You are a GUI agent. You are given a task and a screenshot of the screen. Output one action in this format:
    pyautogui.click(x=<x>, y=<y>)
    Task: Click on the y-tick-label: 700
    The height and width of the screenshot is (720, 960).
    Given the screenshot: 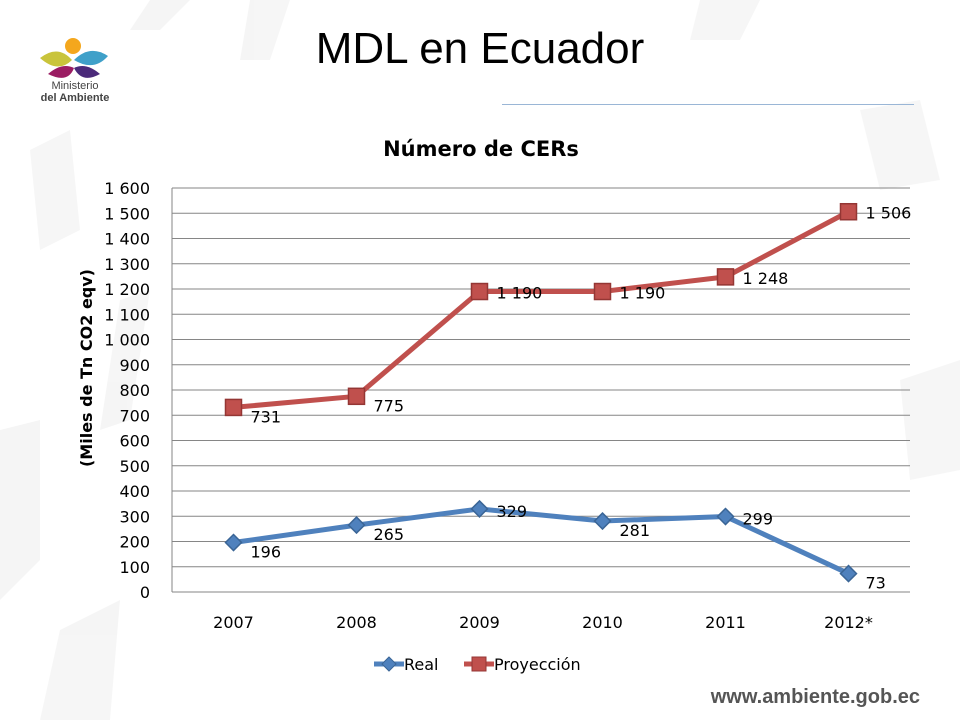 What is the action you would take?
    pyautogui.click(x=134, y=415)
    